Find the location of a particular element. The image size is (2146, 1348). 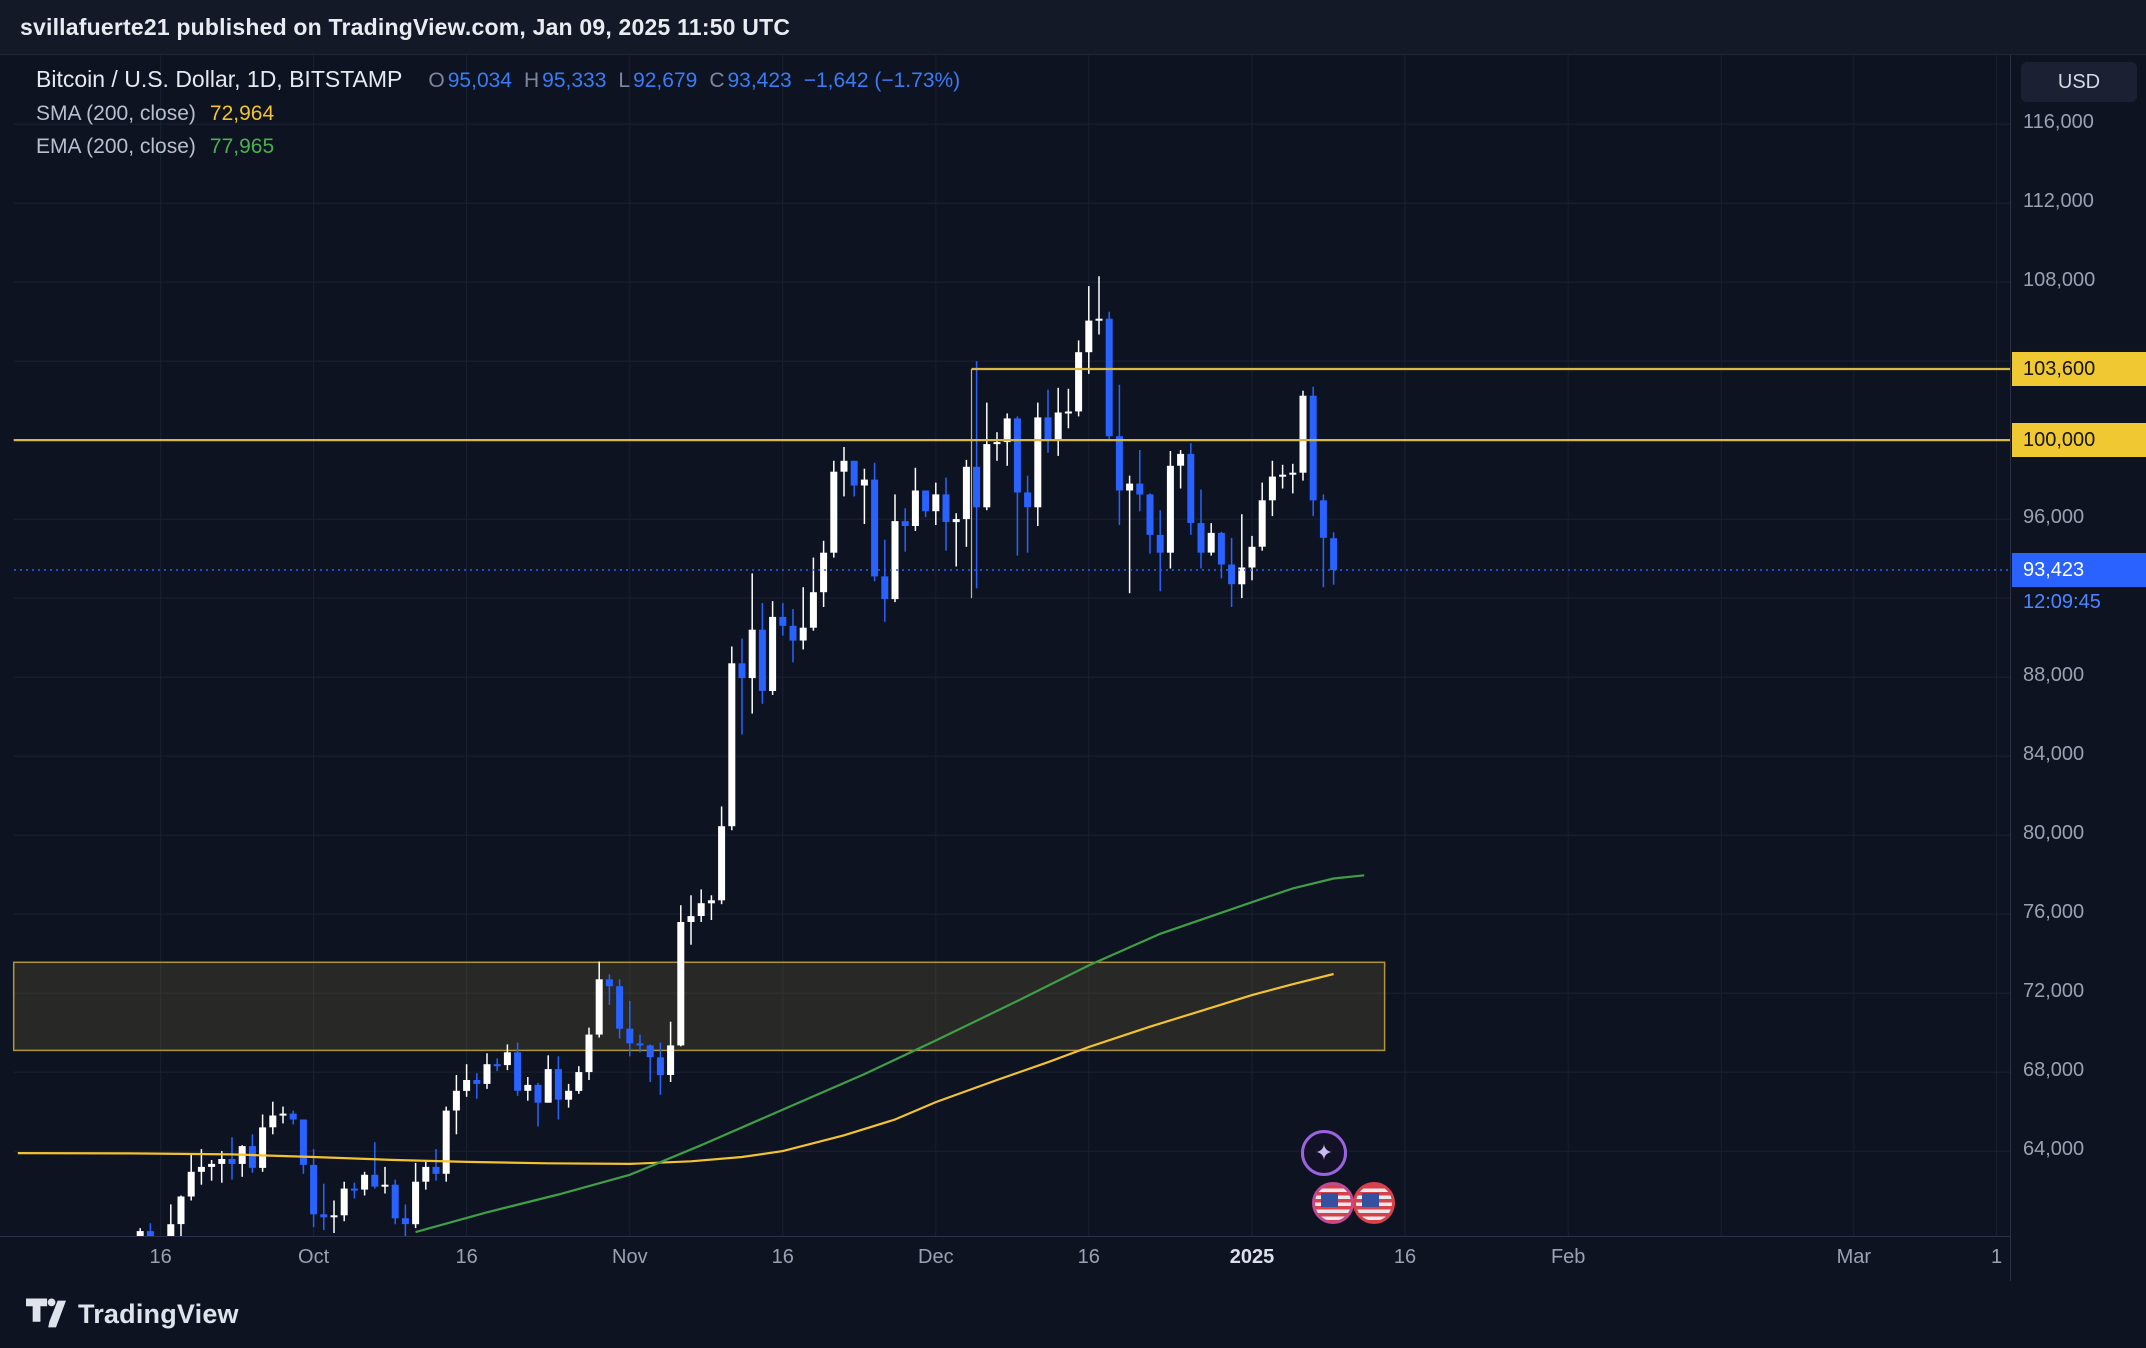

support-zone is located at coordinates (699, 1006).